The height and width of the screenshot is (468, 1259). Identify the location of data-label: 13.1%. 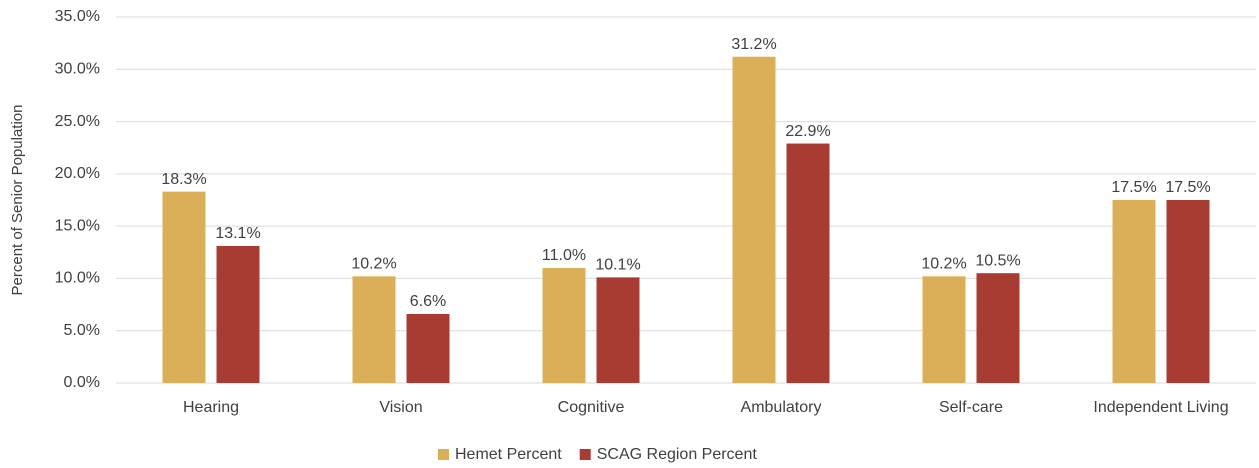
(237, 233).